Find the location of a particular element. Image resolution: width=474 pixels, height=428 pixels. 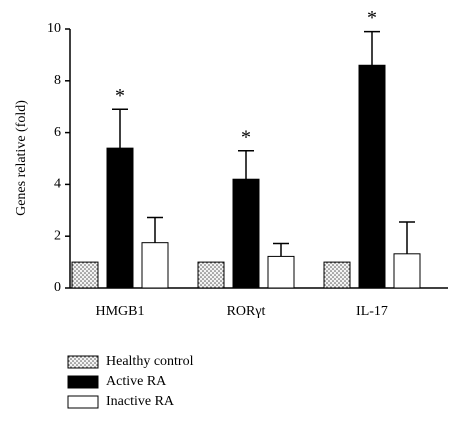

y-tick-label: 4 is located at coordinates (57, 184).